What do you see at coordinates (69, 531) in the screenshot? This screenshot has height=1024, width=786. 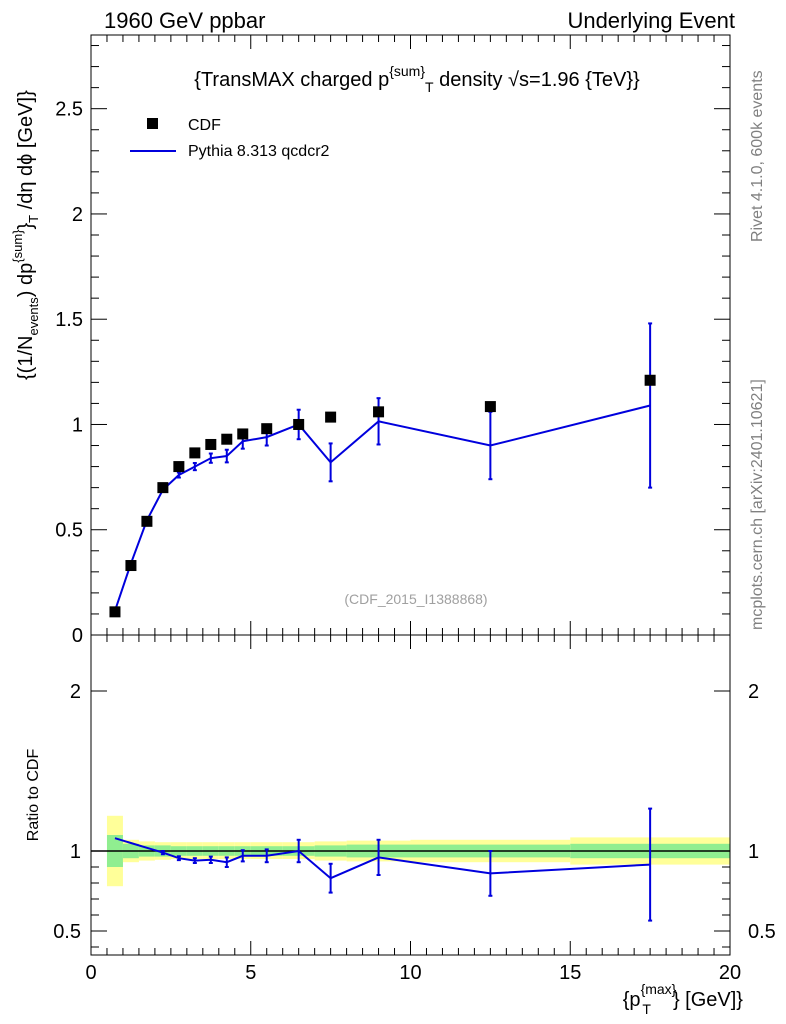 I see `main-y-tick-label: 0.5` at bounding box center [69, 531].